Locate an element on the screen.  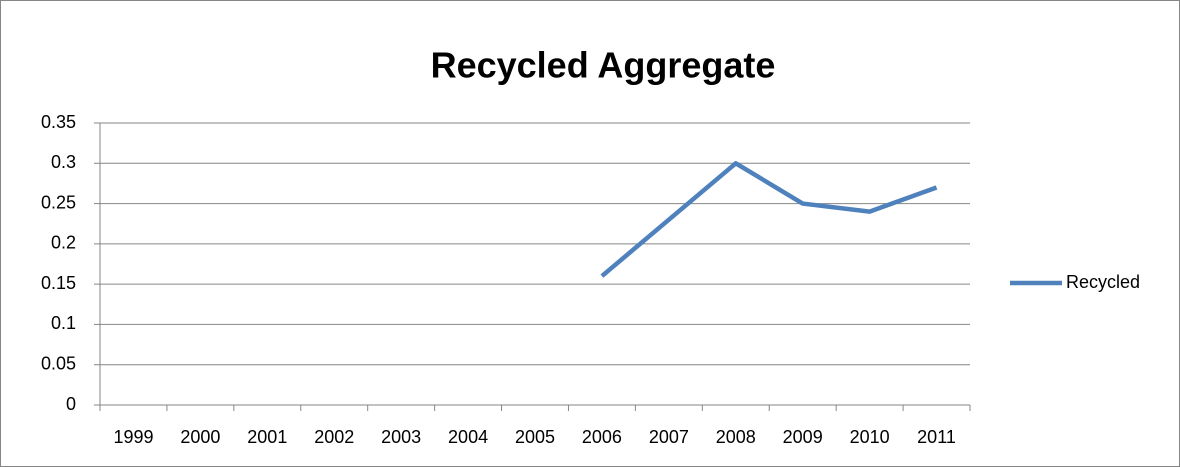
y-tick-label: 0.2 is located at coordinates (63, 243).